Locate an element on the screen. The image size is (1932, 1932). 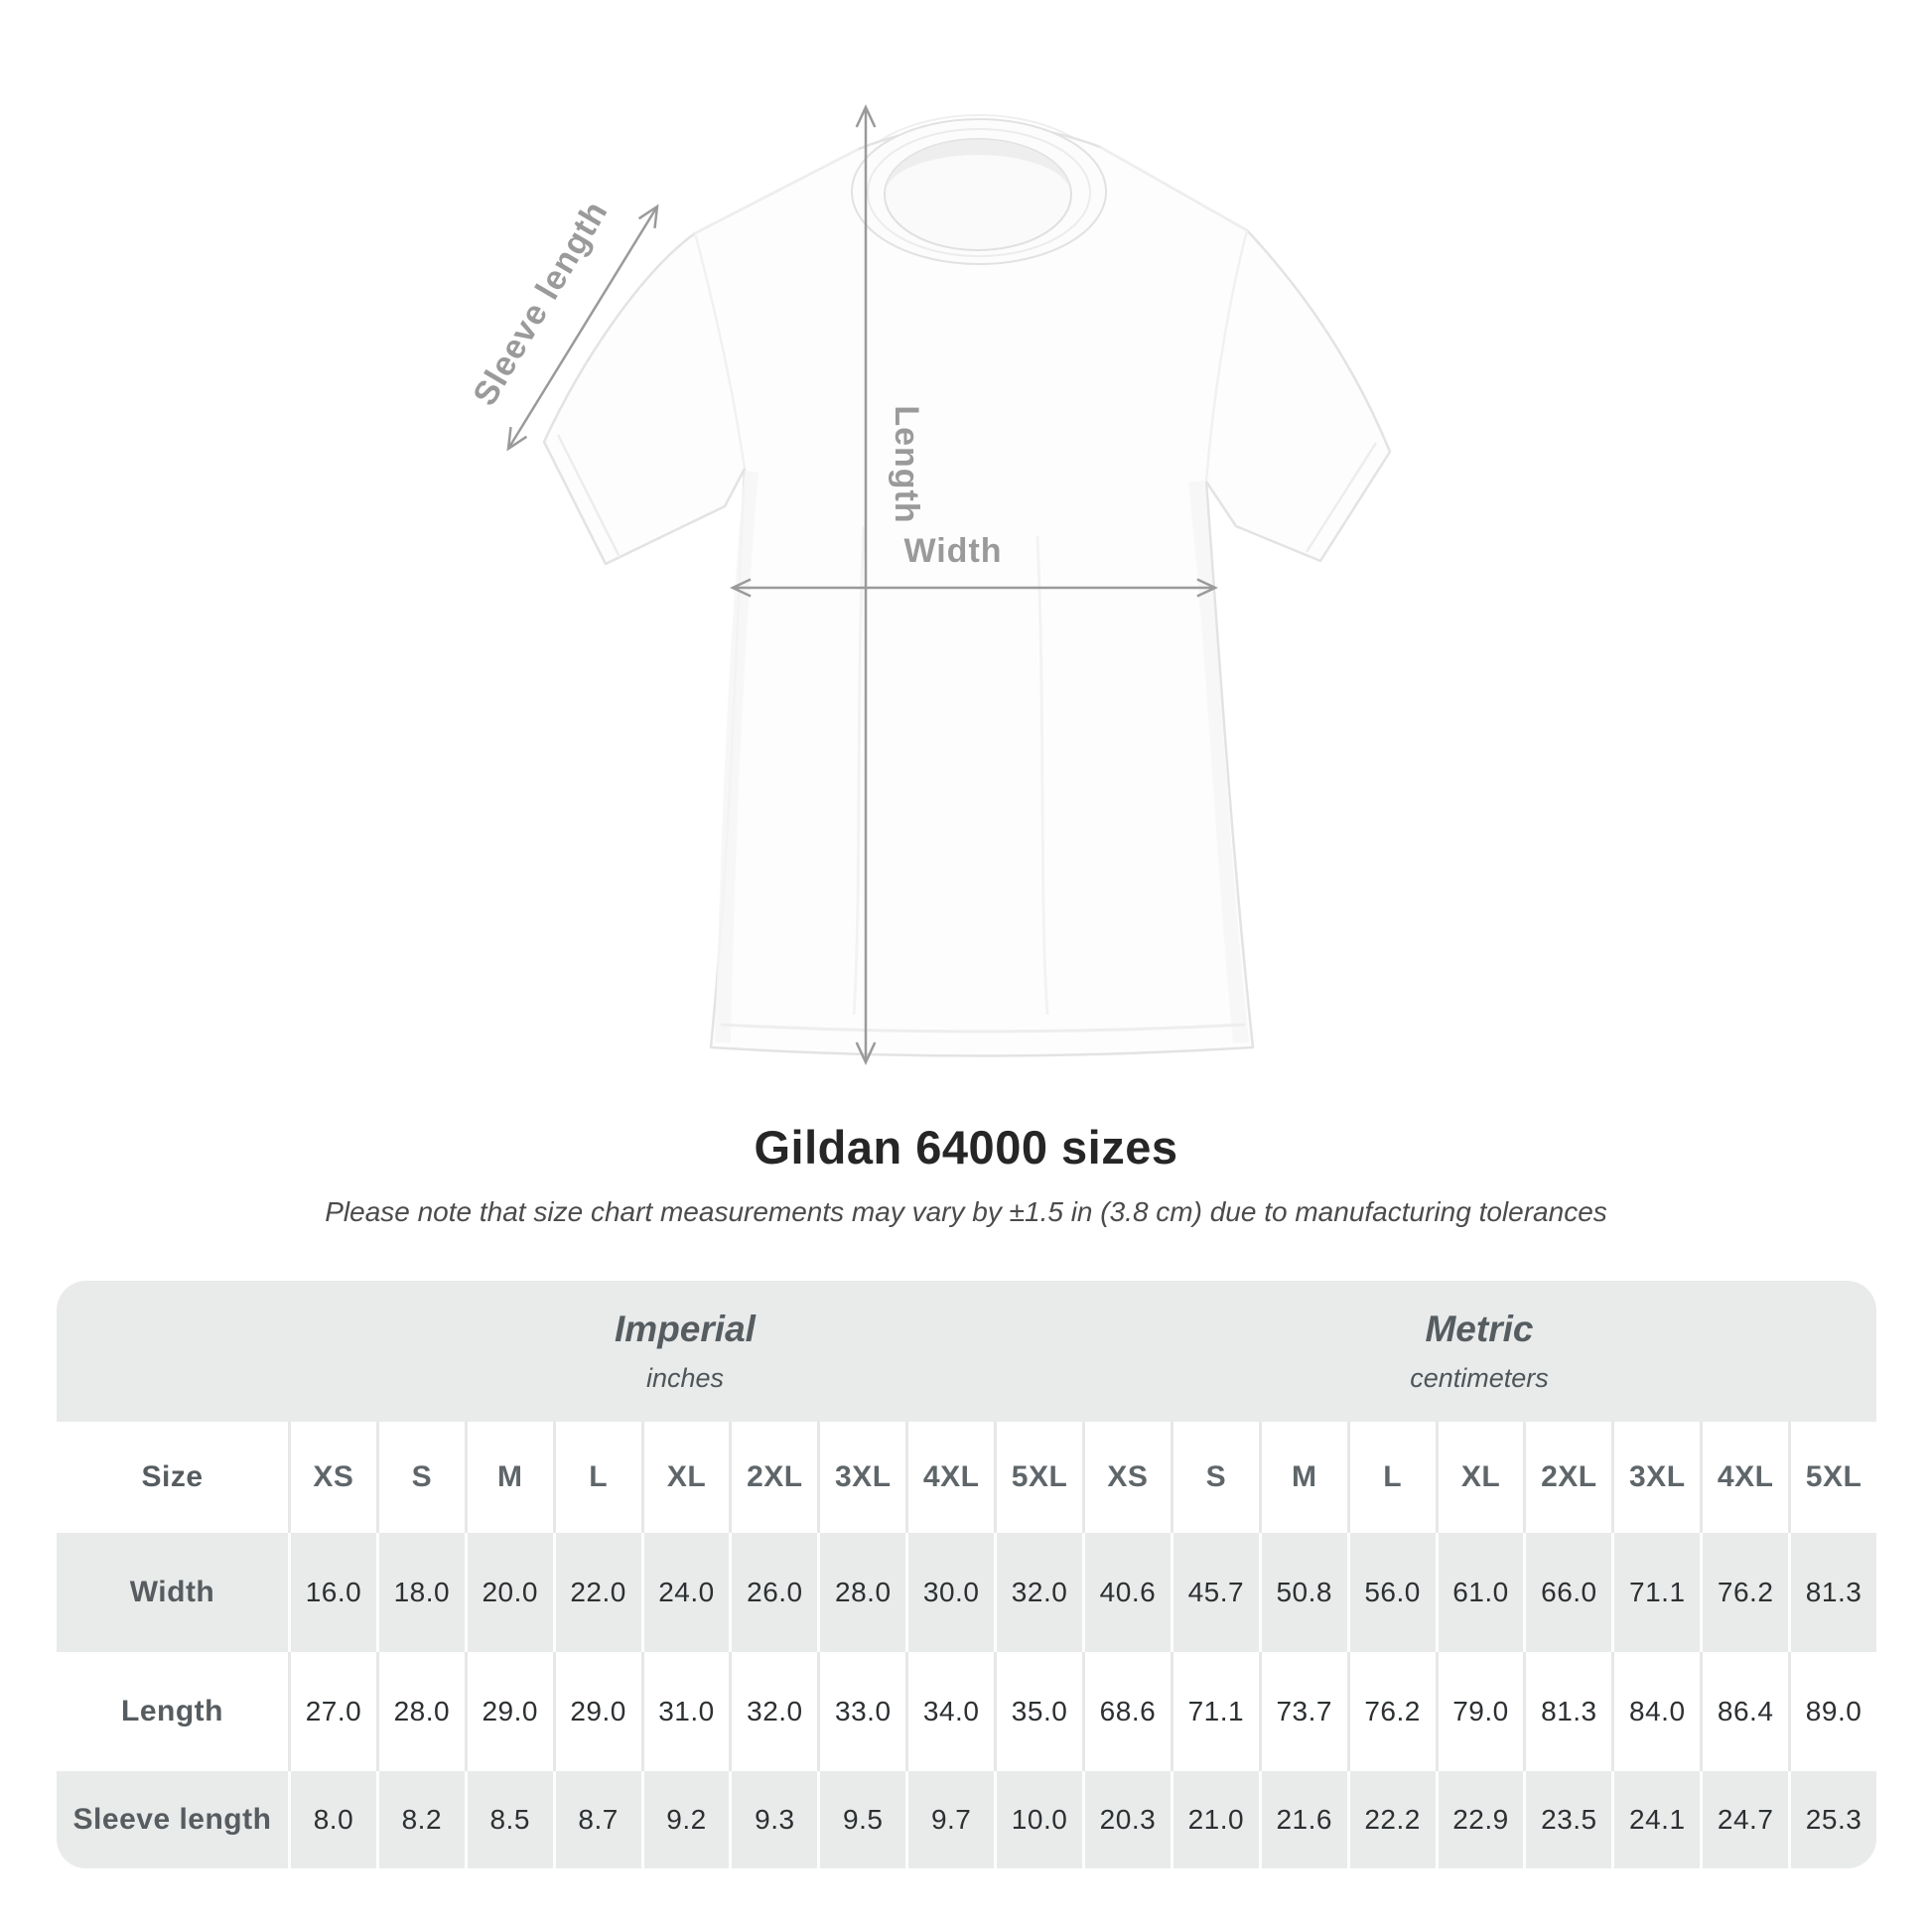
value-cell: 30.0 is located at coordinates (950, 1592).